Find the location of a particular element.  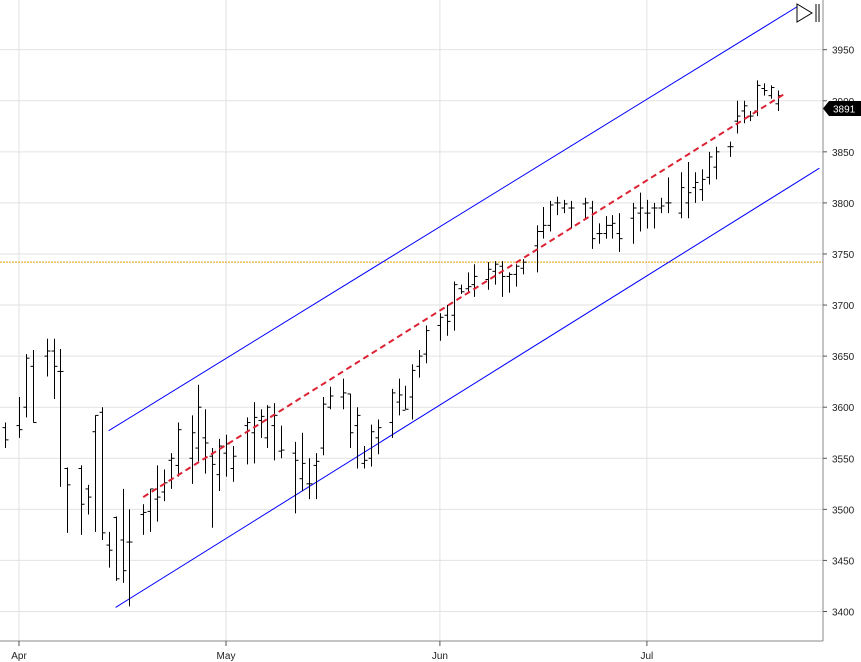

y-tick-label: 3750 is located at coordinates (843, 255).